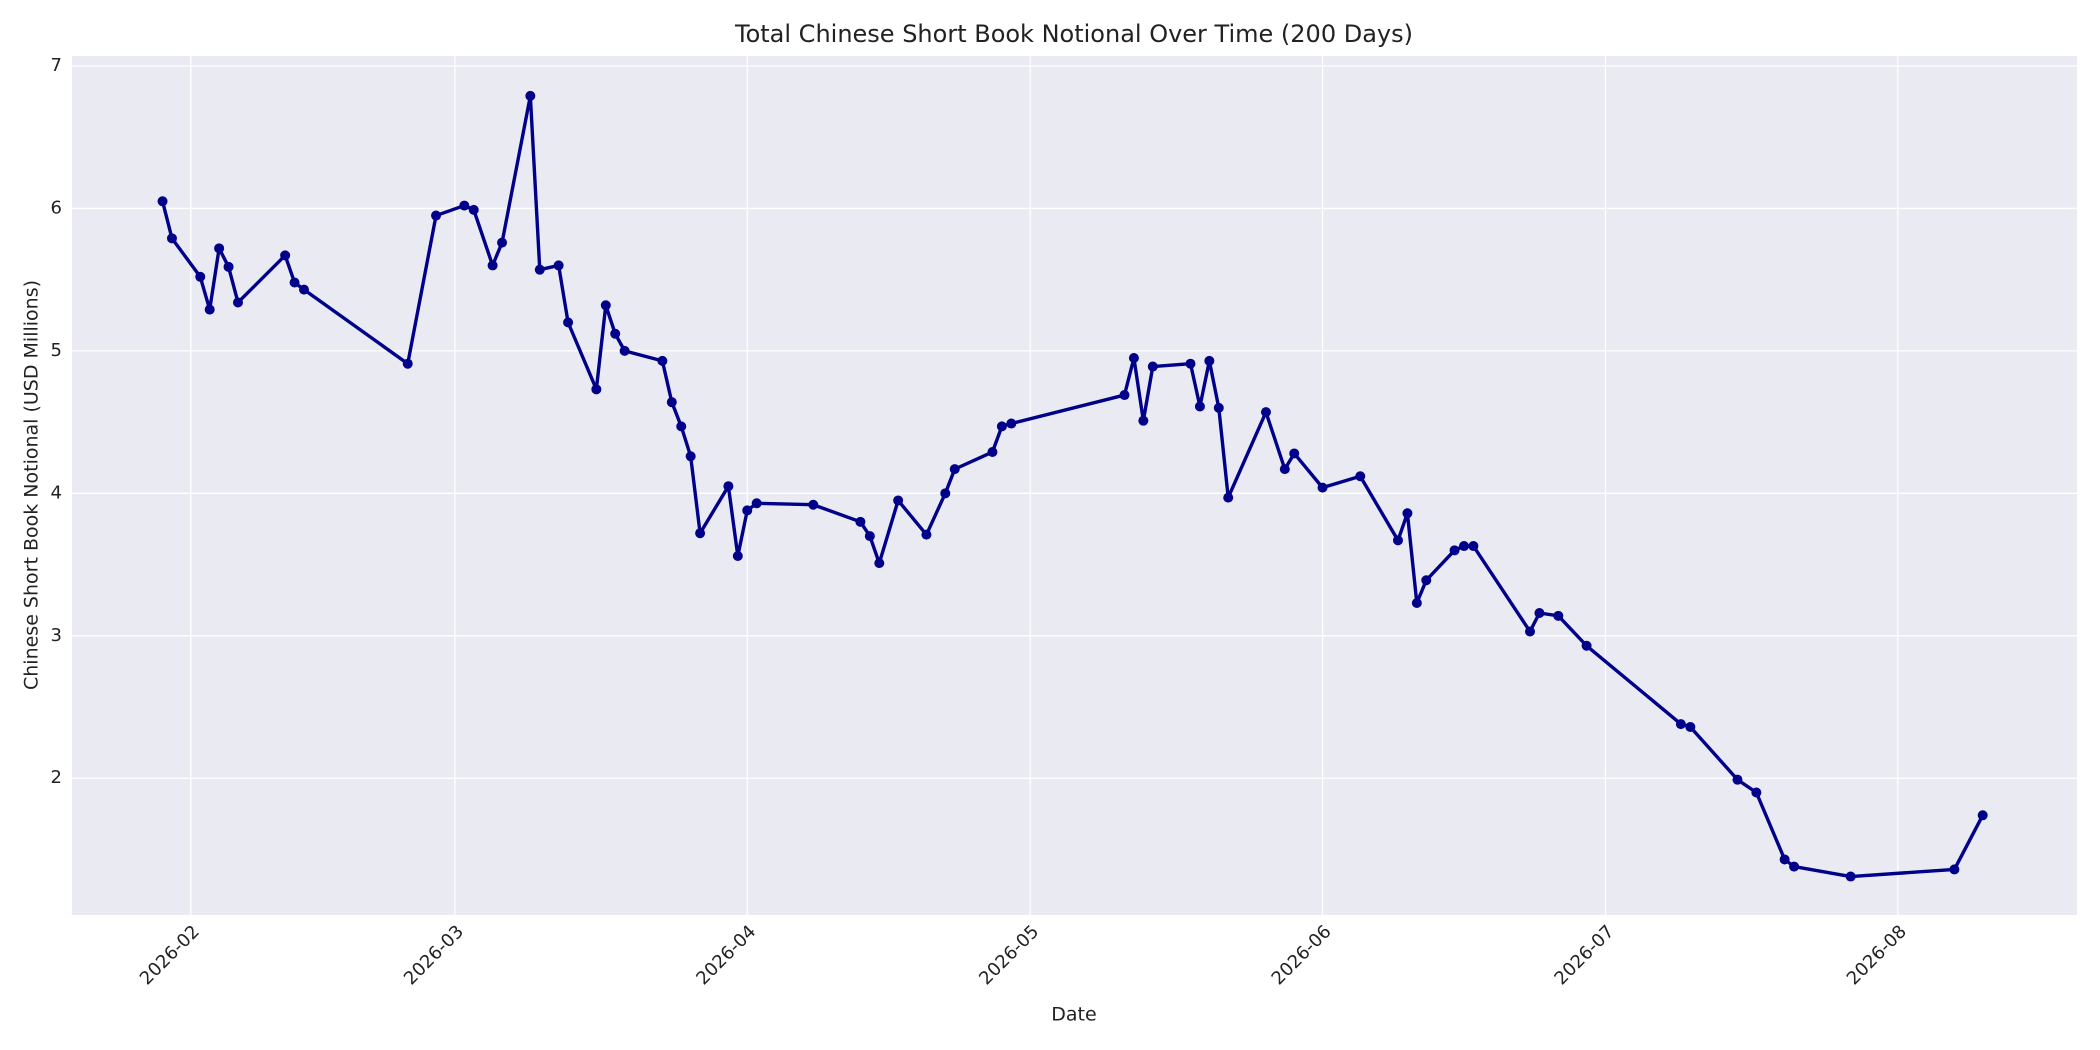  What do you see at coordinates (1073, 1015) in the screenshot?
I see `x-axis-label: Date` at bounding box center [1073, 1015].